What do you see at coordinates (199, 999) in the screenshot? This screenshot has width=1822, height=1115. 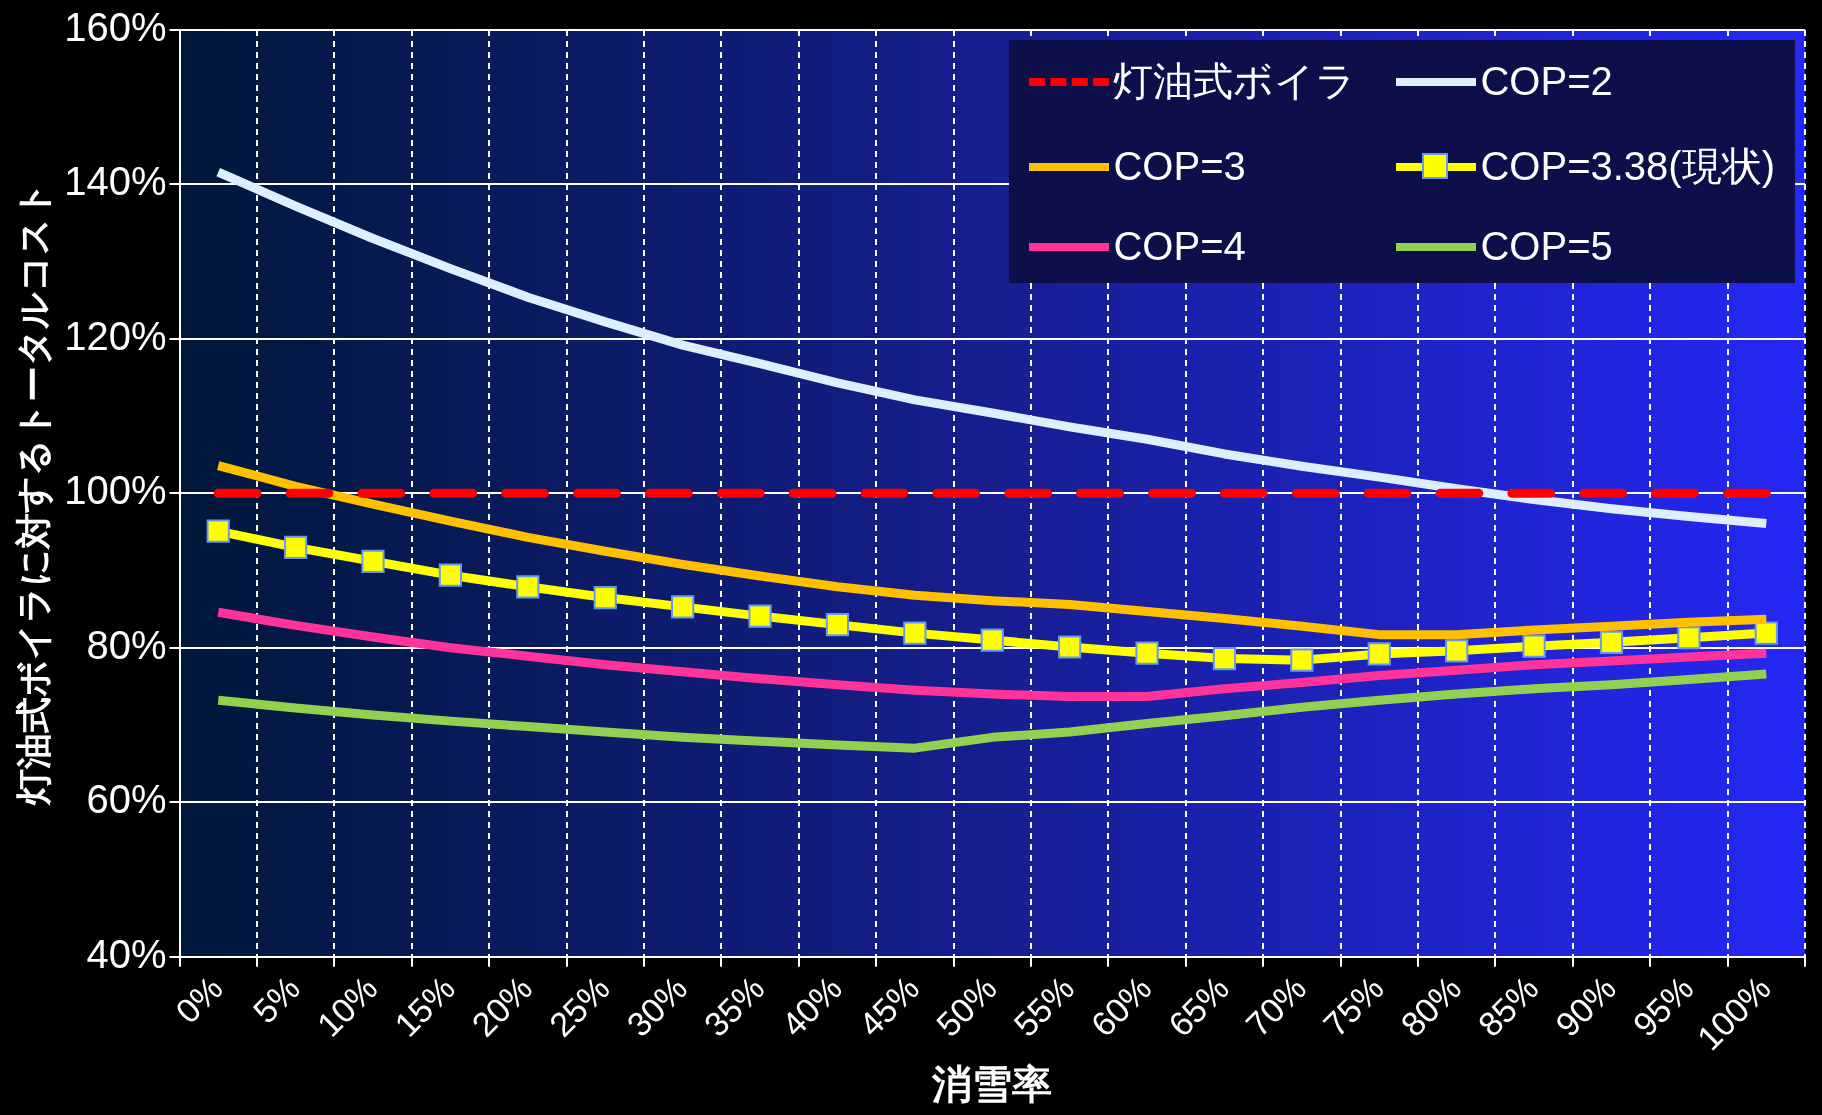 I see `x-tick-label: 0%` at bounding box center [199, 999].